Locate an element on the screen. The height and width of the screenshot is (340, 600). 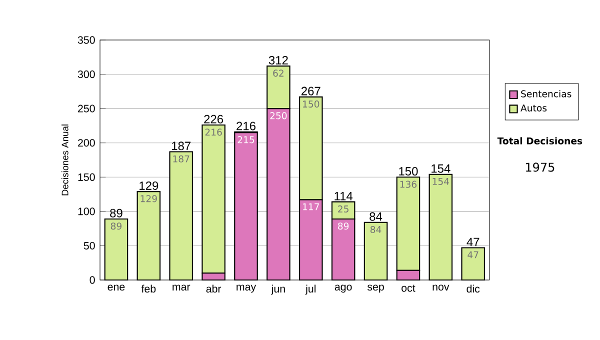
x-tick-label: jun is located at coordinates (278, 289).